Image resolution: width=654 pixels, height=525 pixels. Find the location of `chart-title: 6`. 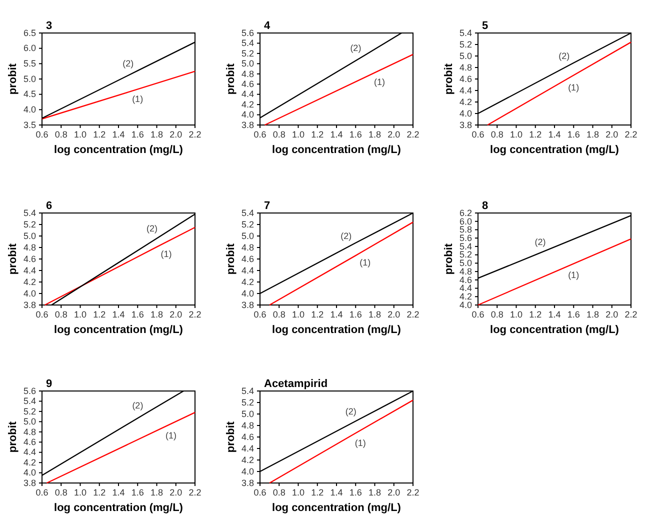

chart-title: 6 is located at coordinates (49, 206).